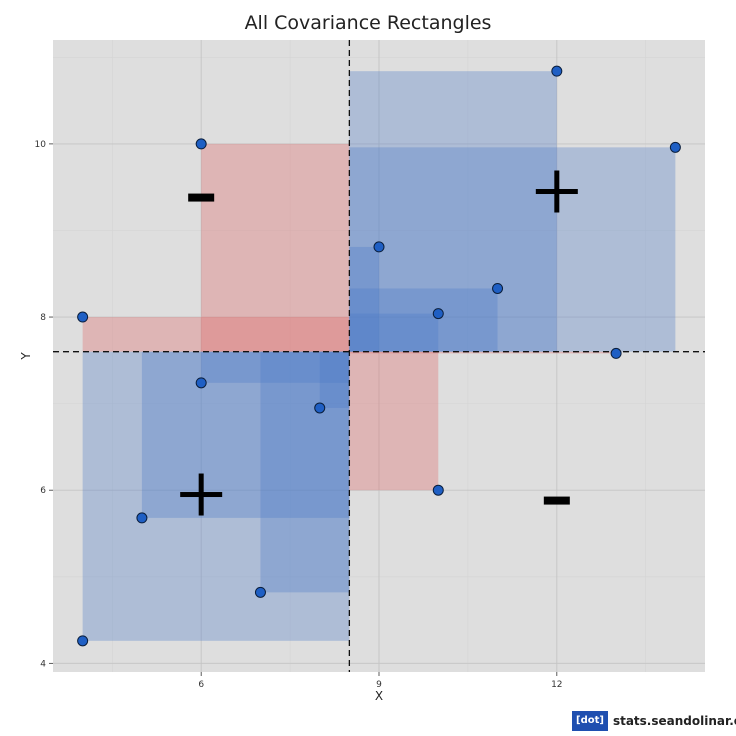 This screenshot has width=736, height=736. I want to click on y-tick-label: 10, so click(41, 145).